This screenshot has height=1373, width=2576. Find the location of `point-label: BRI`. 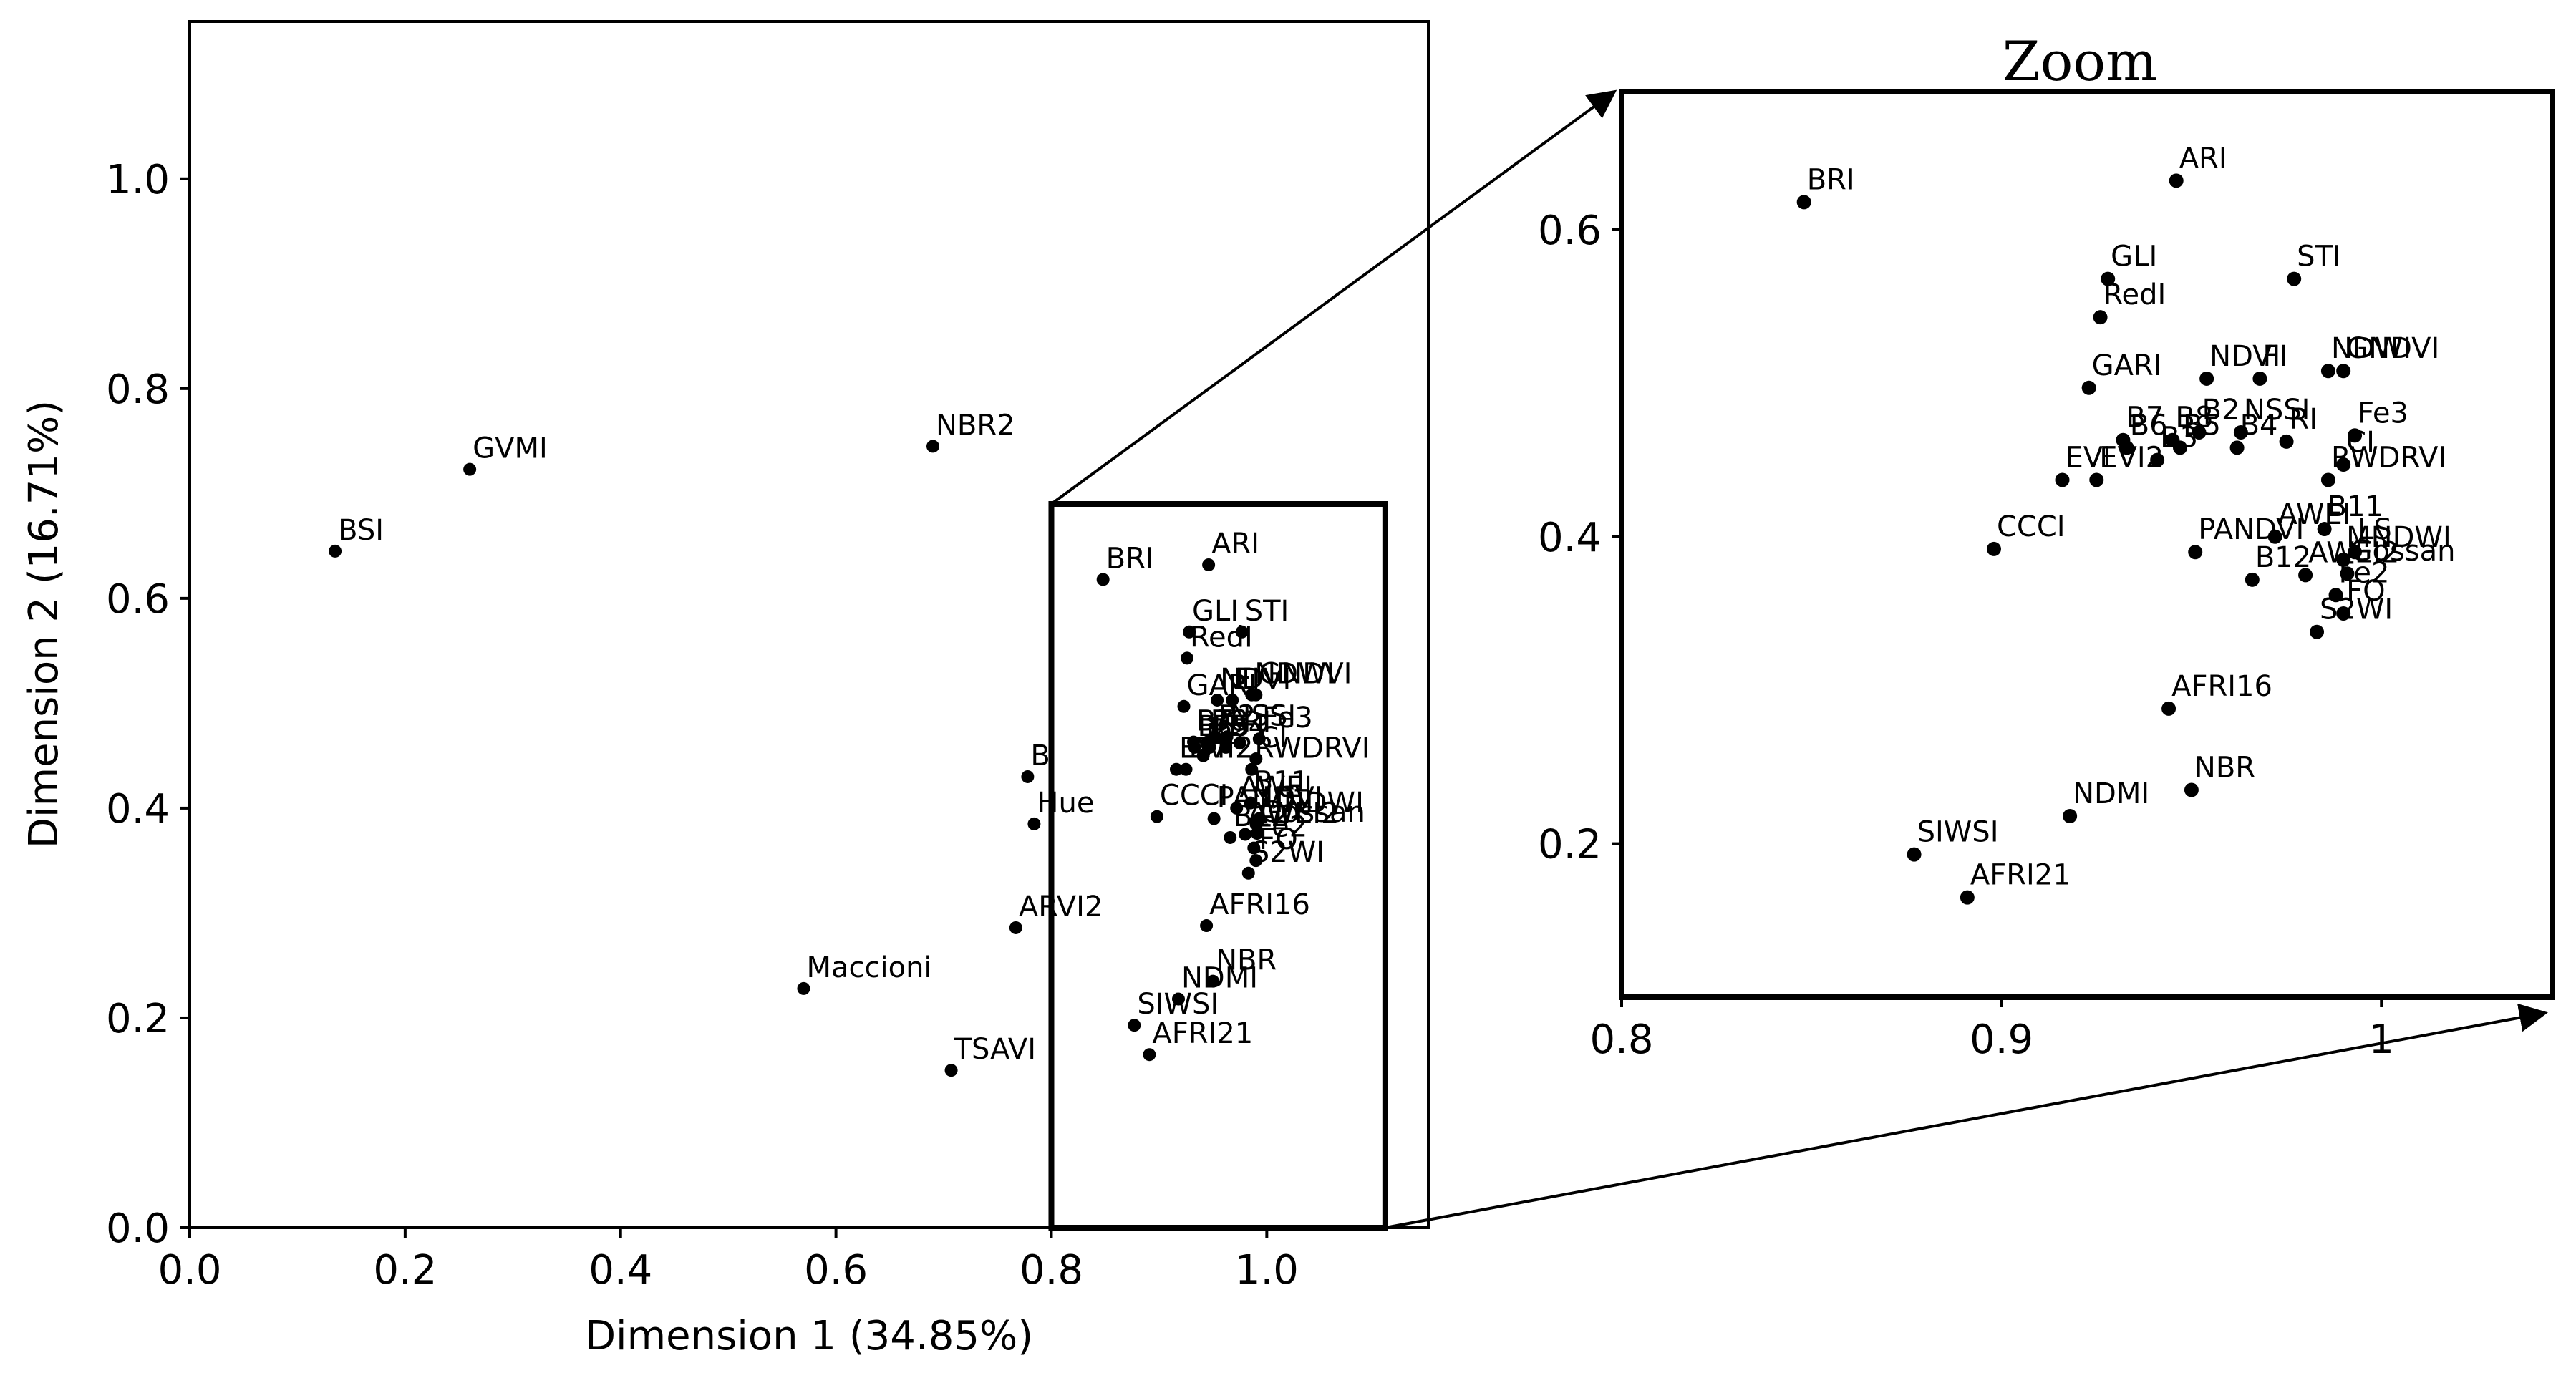

point-label: BRI is located at coordinates (1130, 558).